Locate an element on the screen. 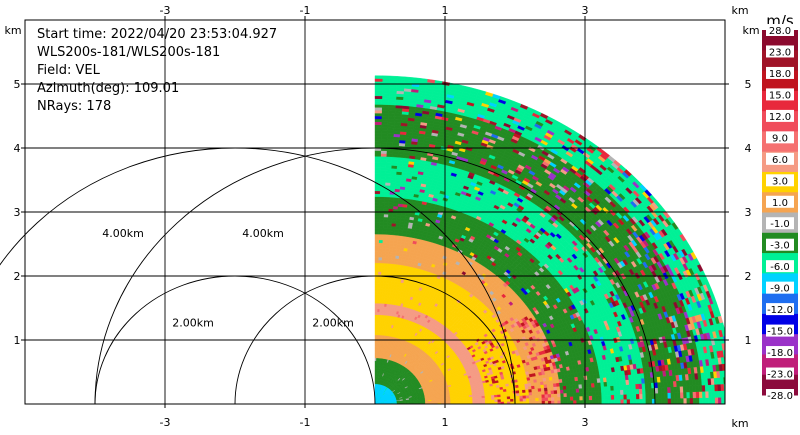 Image resolution: width=800 pixels, height=435 pixels. colorbar-tick-label: -15.0 is located at coordinates (780, 332).